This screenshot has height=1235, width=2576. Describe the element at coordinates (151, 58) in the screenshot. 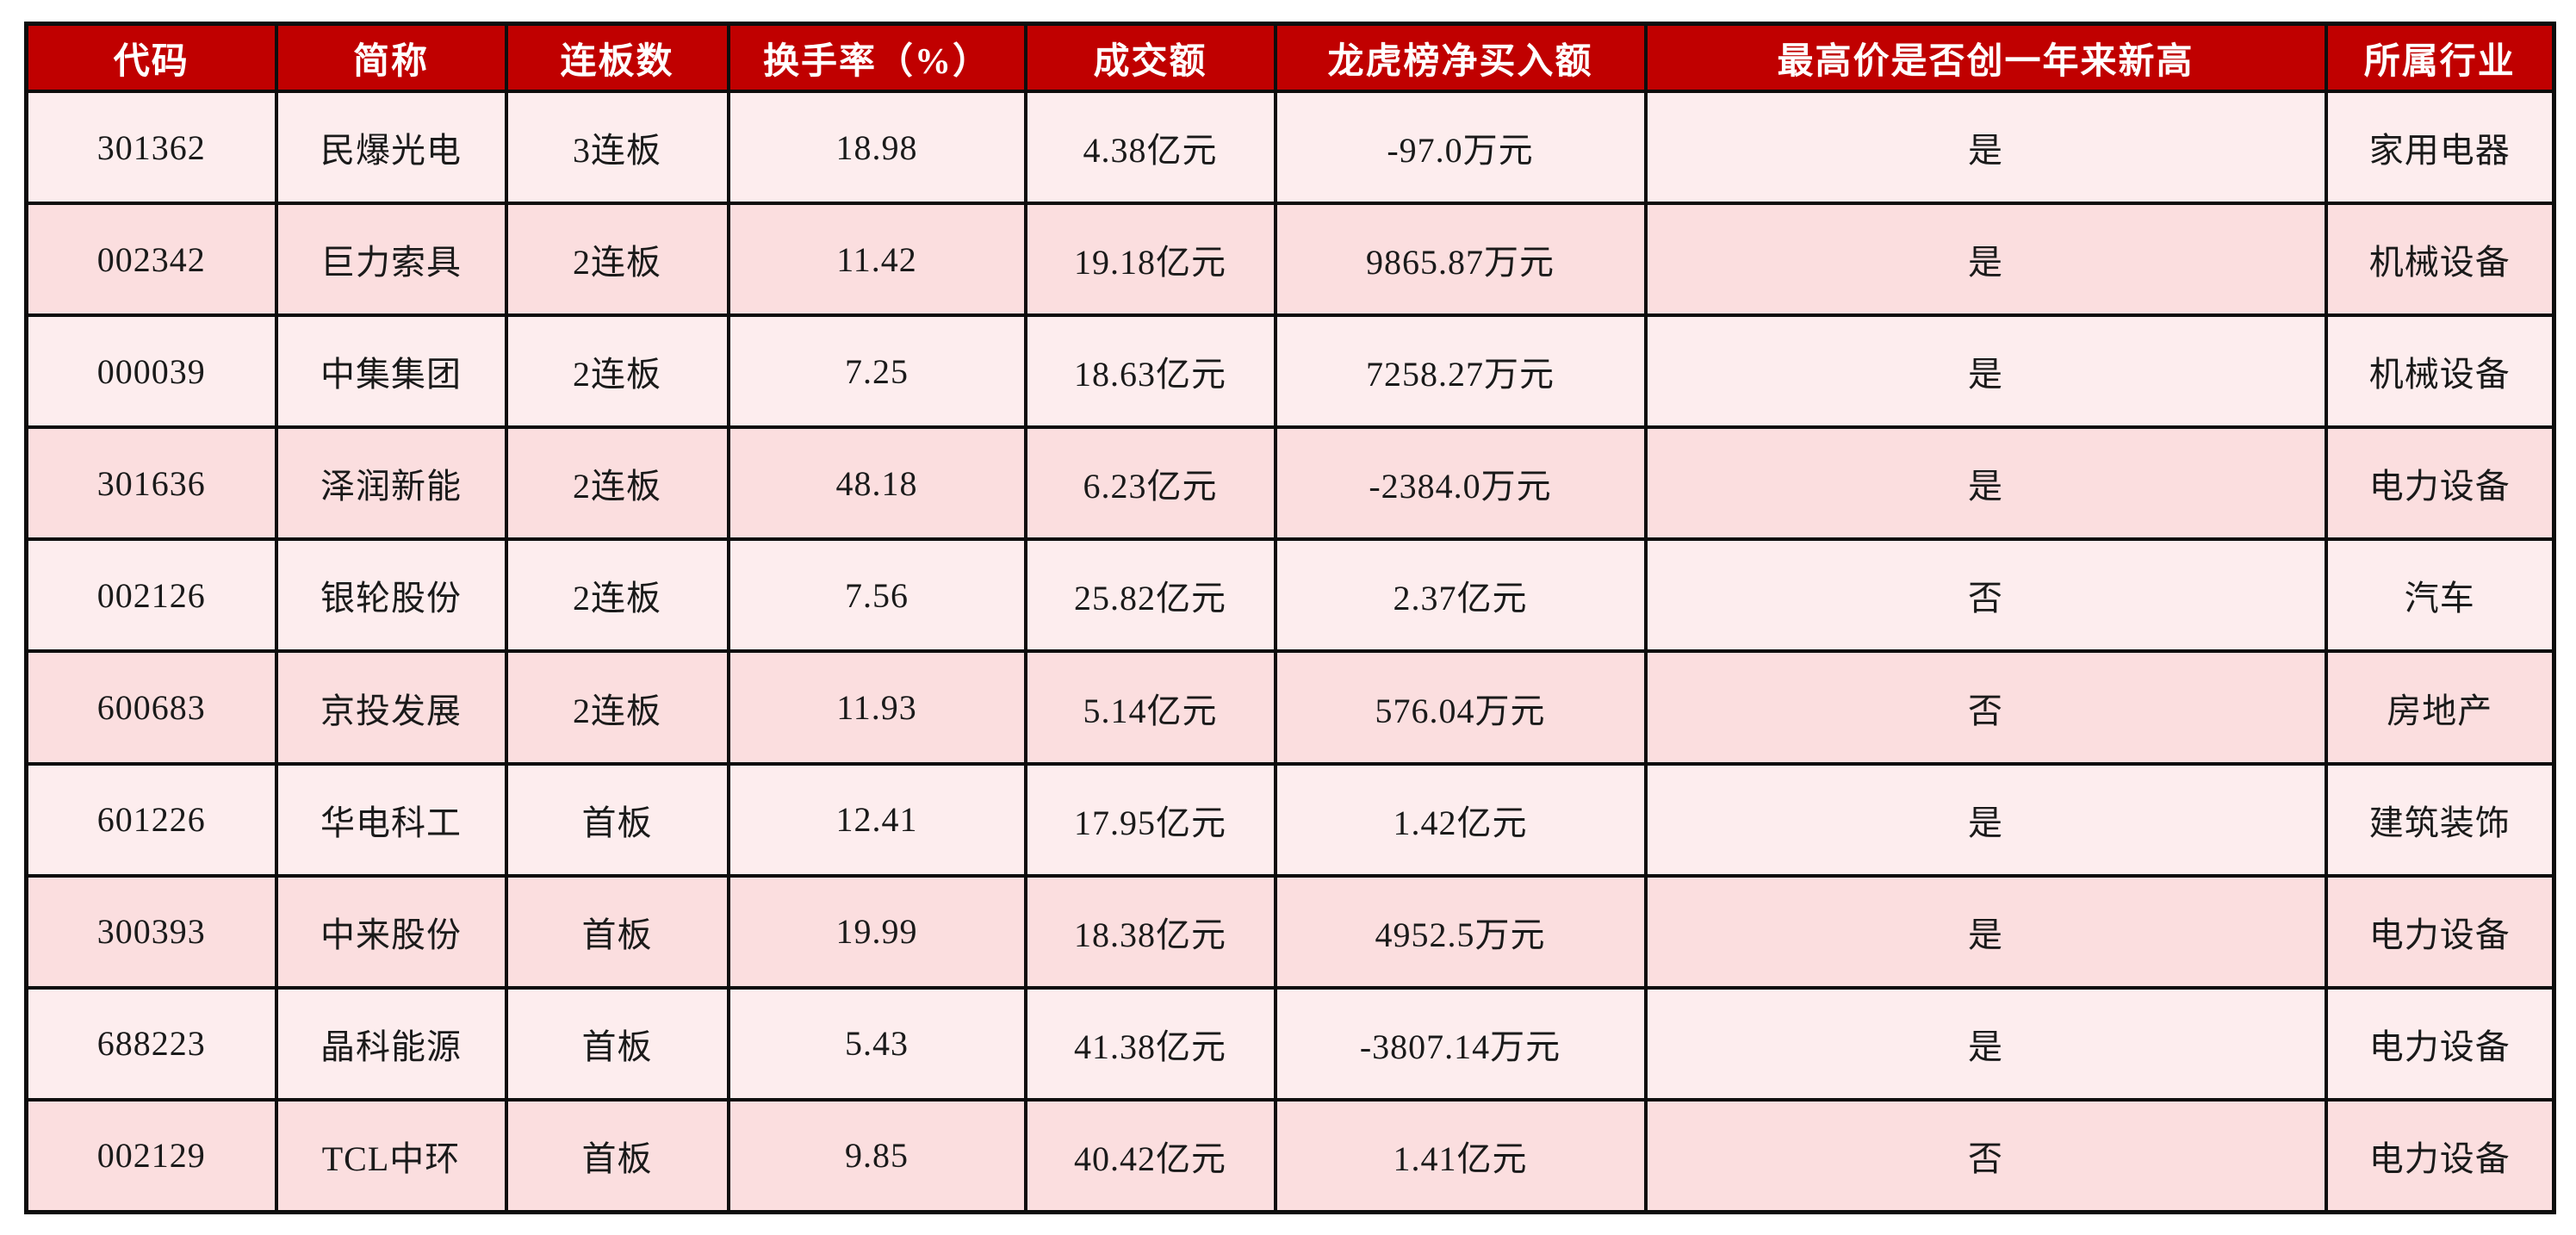

I see `column-header-code: 代码` at that location.